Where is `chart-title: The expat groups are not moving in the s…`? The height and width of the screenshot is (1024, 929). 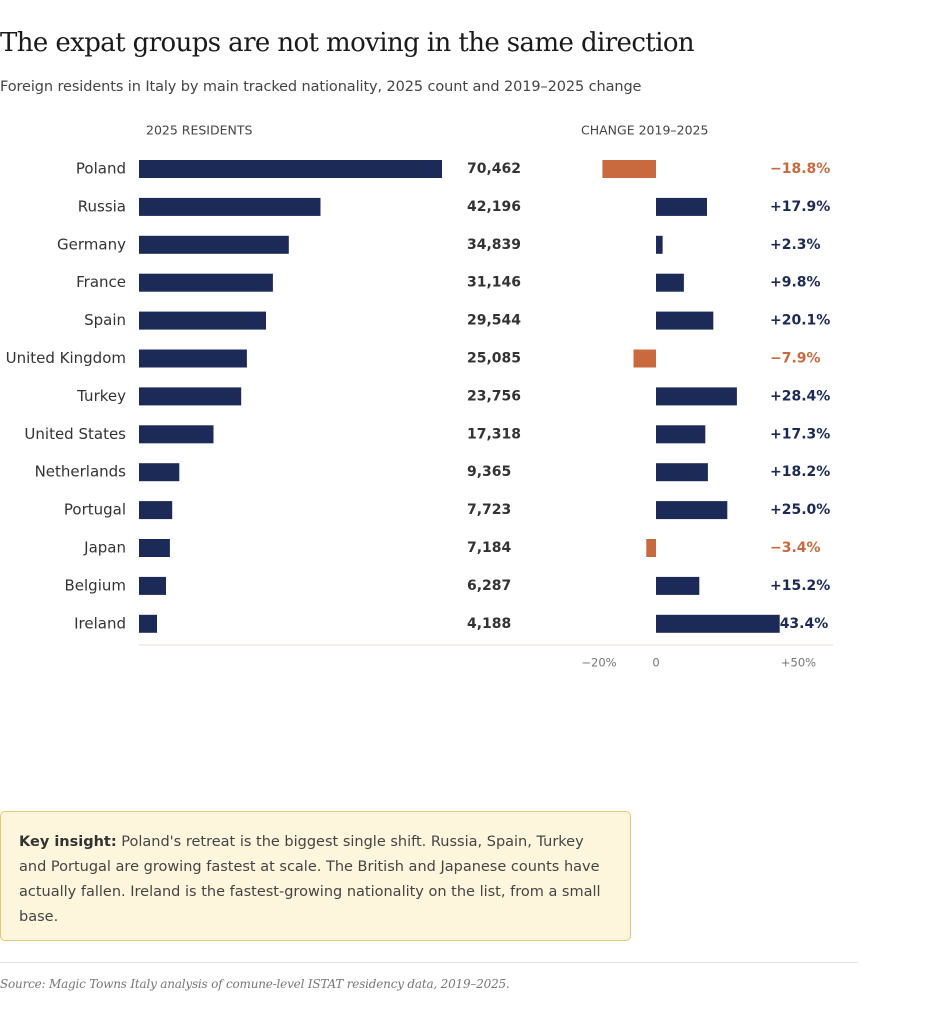 chart-title: The expat groups are not moving in the s… is located at coordinates (347, 43).